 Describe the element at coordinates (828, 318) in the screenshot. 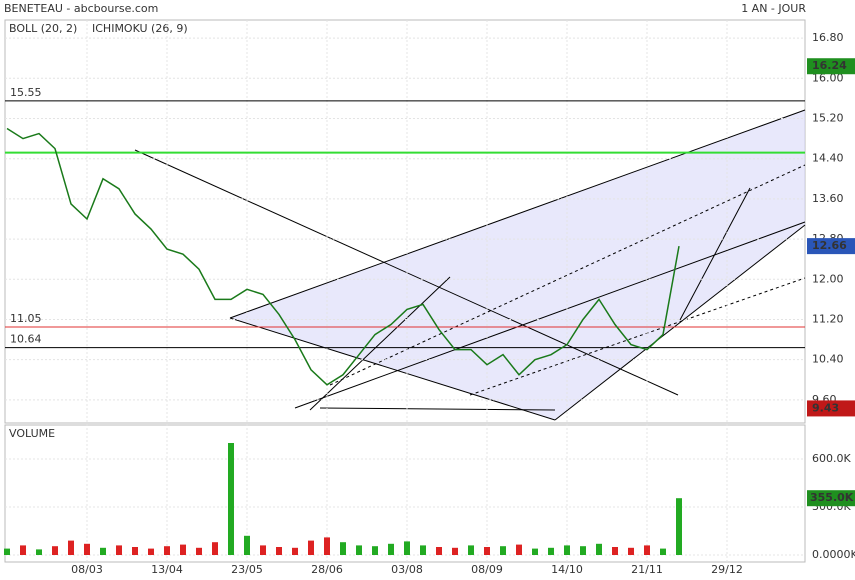

I see `y-tick-label: 11.20` at that location.